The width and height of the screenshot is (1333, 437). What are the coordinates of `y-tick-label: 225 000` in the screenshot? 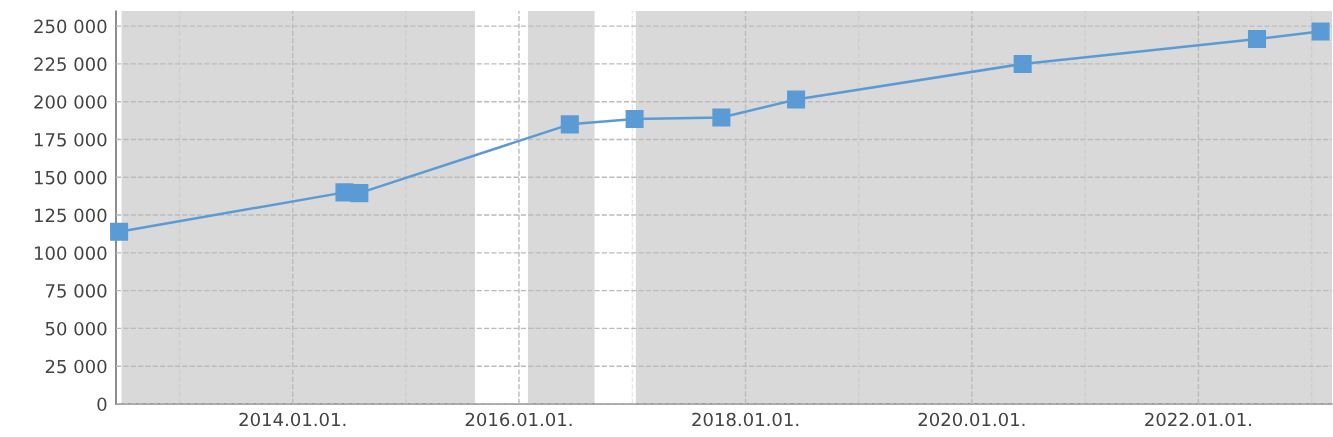 It's located at (70, 64).